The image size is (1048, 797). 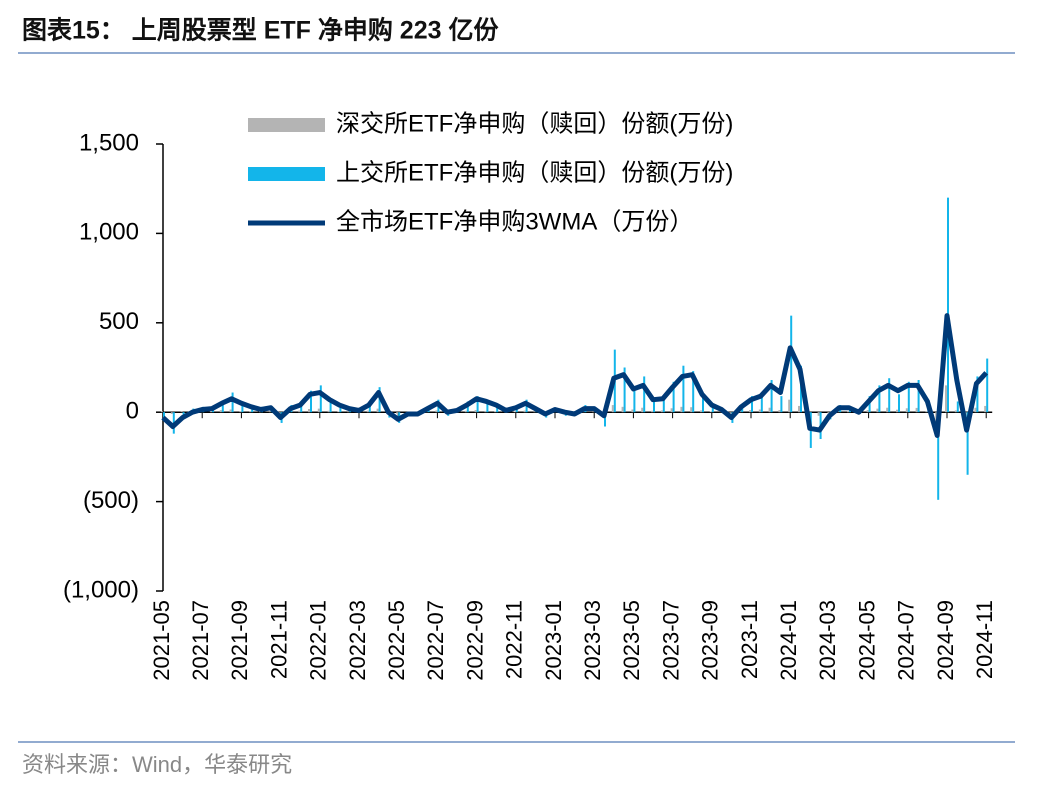 What do you see at coordinates (945, 640) in the screenshot?
I see `x-tick-label: 2024-09` at bounding box center [945, 640].